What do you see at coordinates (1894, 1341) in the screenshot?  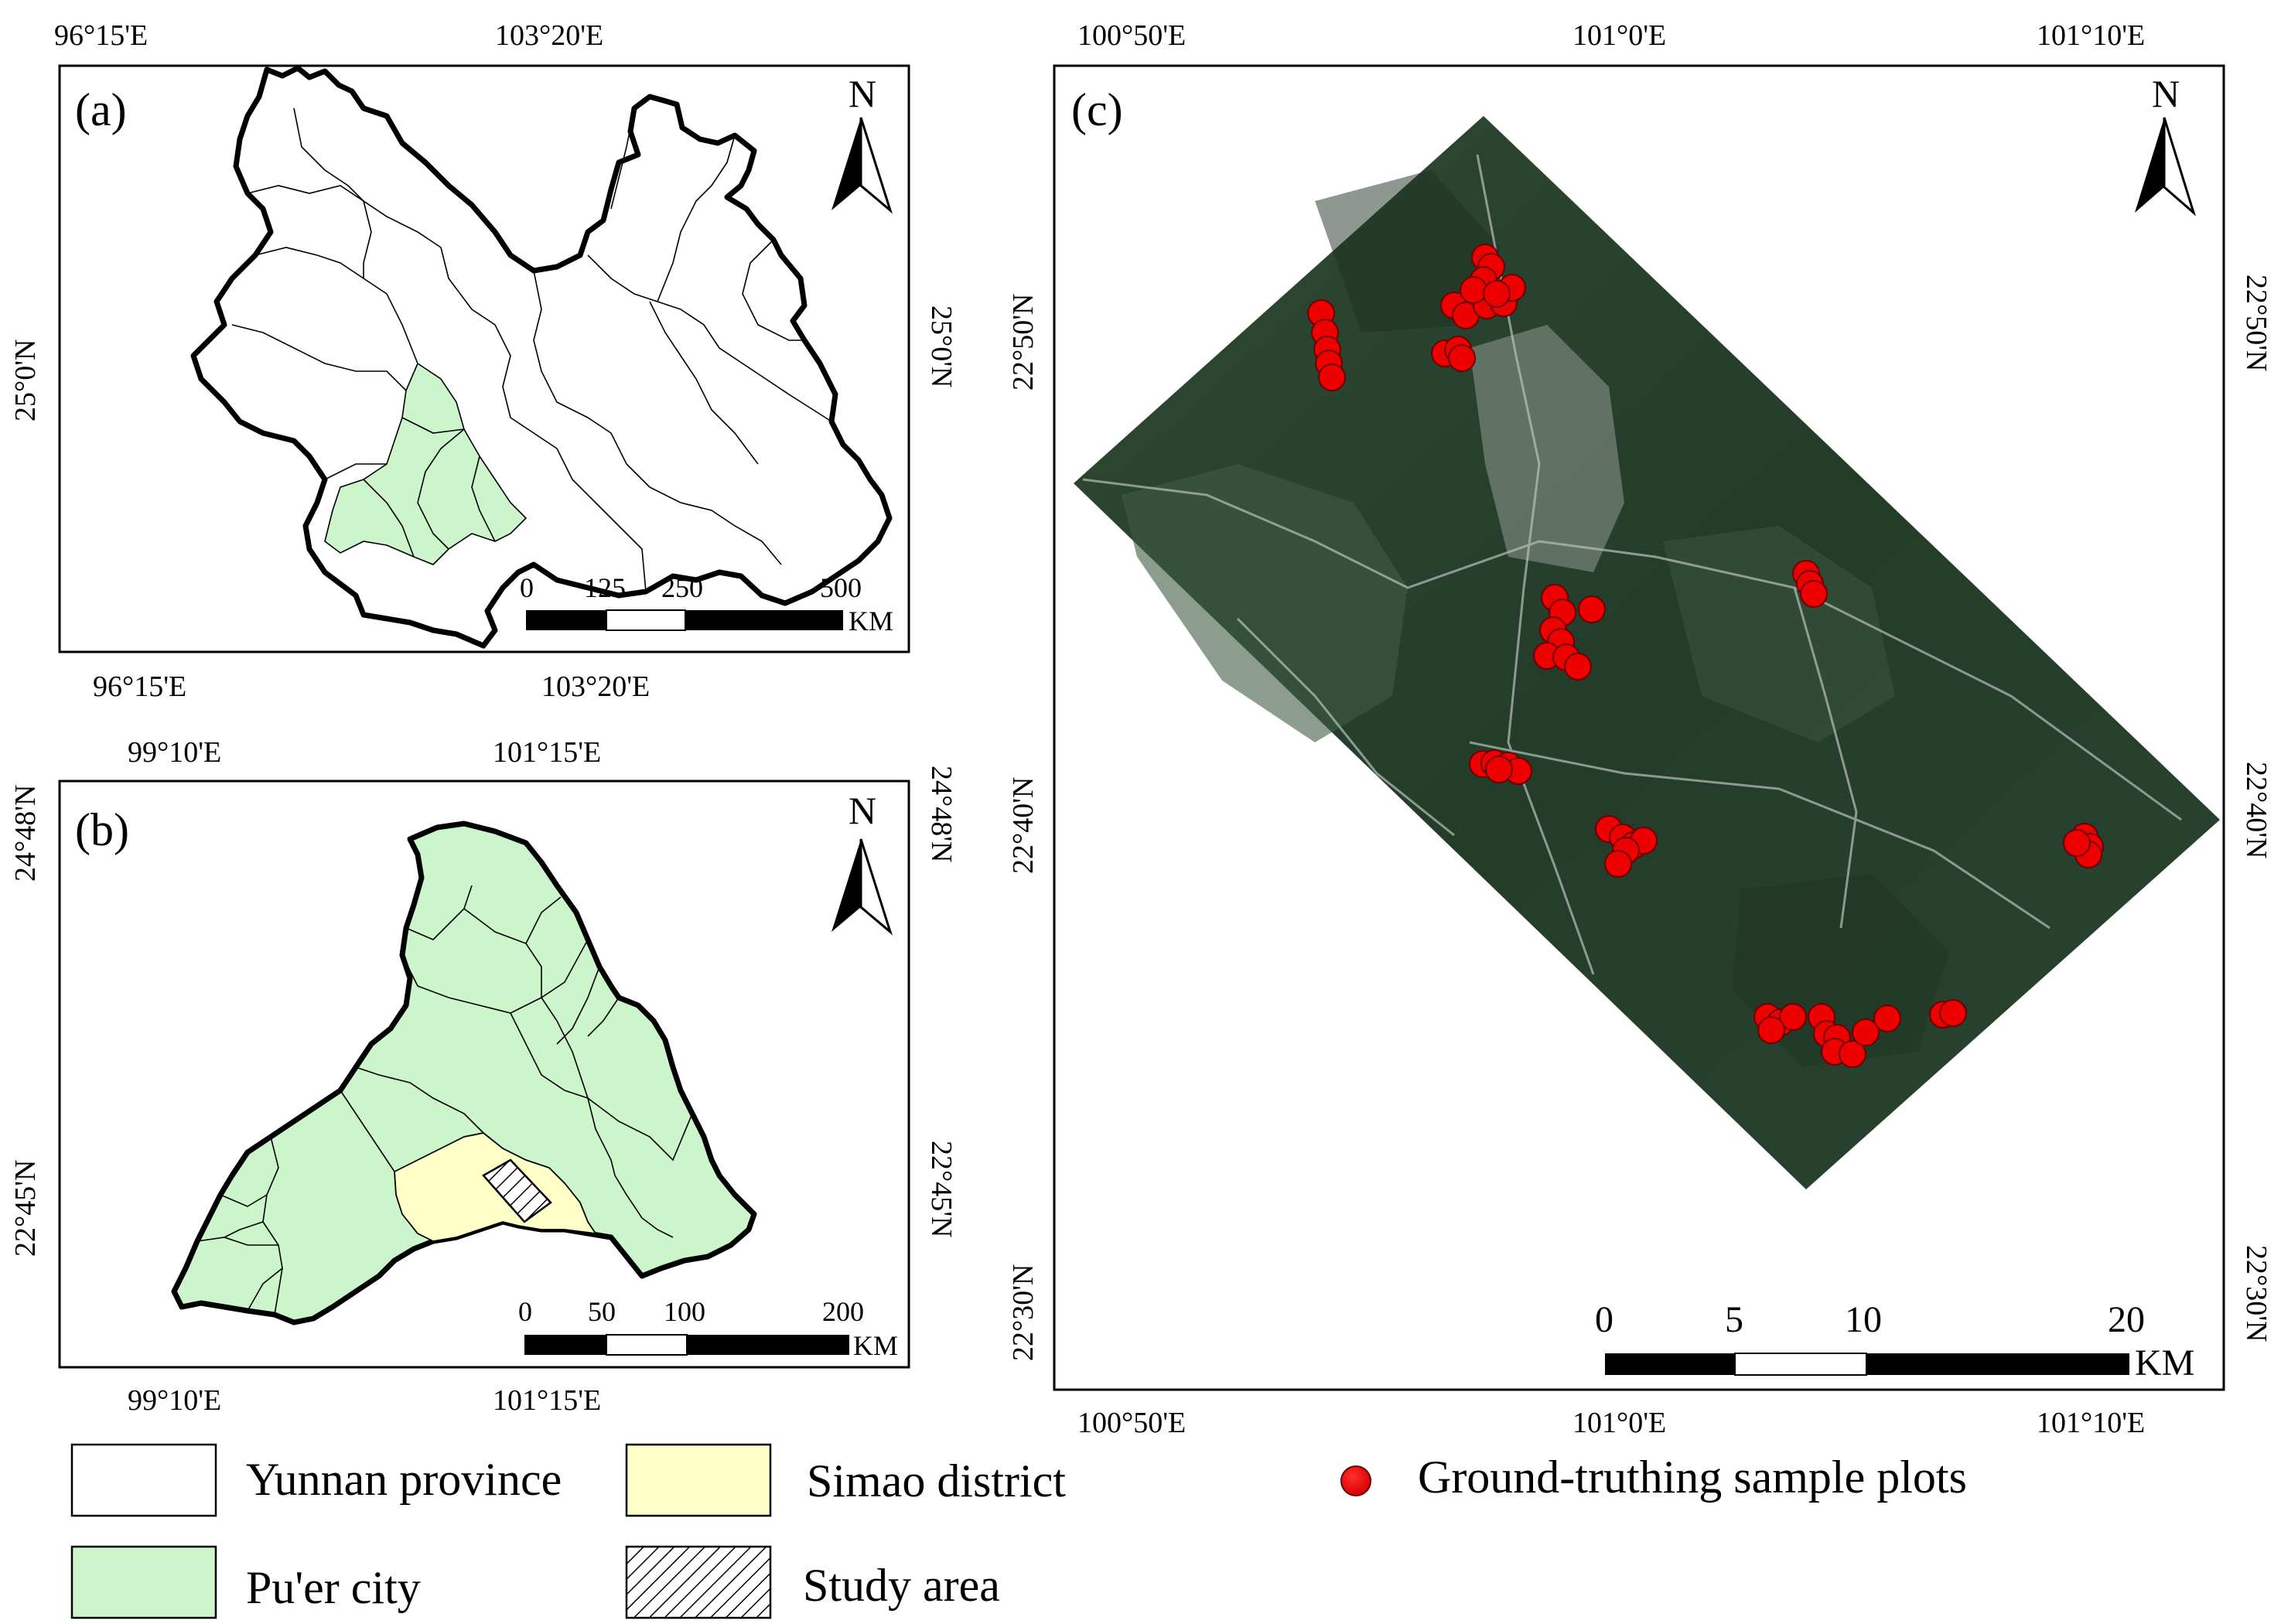 I see `panel-c-scale-bar: 0 5 10 20 KM` at bounding box center [1894, 1341].